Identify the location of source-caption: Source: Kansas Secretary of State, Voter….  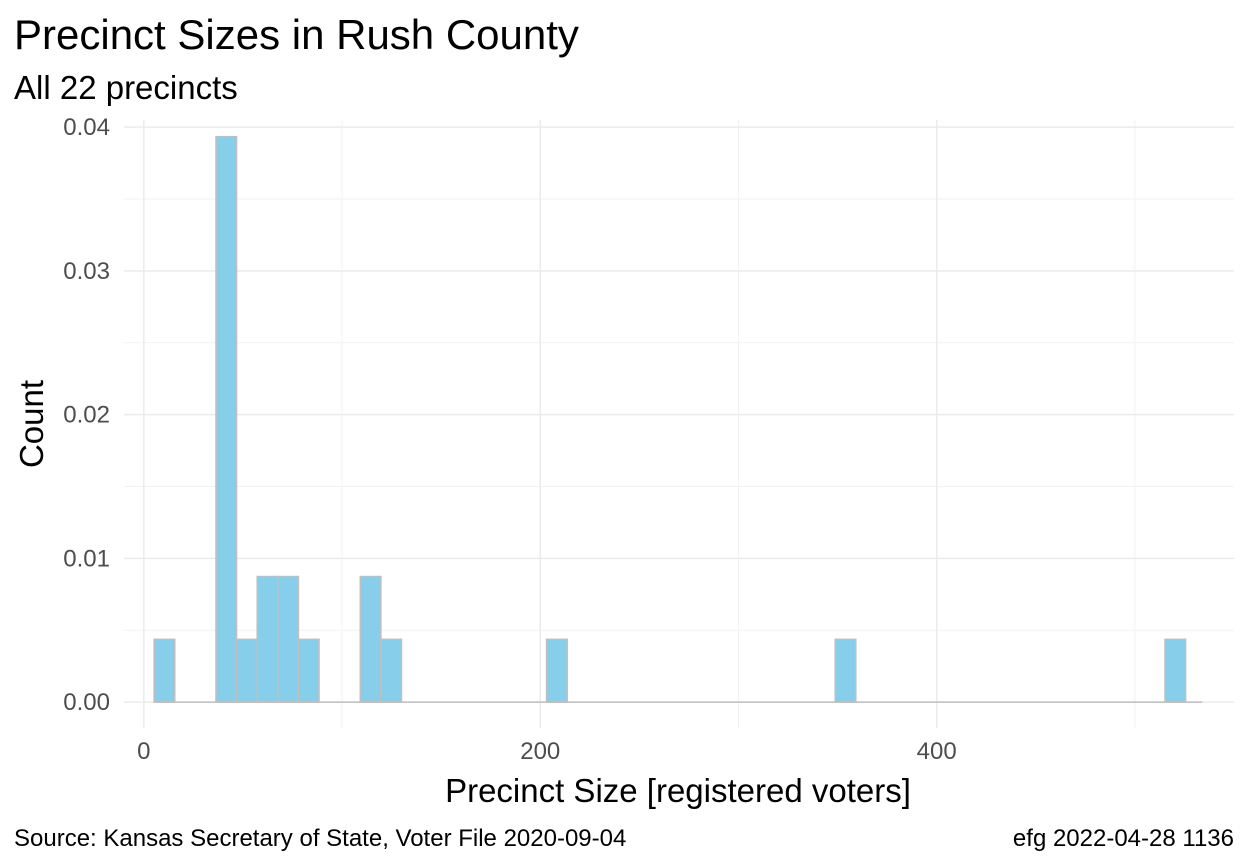
(320, 838).